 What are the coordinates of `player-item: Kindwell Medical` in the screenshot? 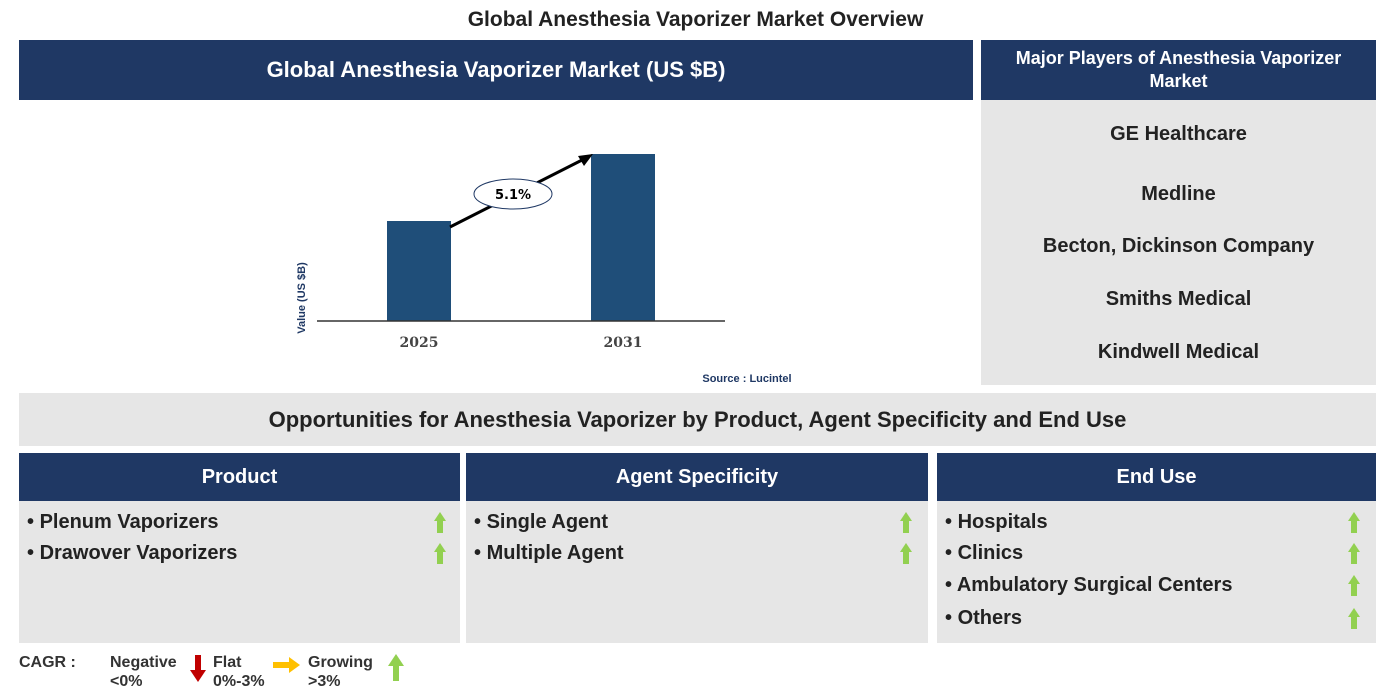 It's located at (1178, 352).